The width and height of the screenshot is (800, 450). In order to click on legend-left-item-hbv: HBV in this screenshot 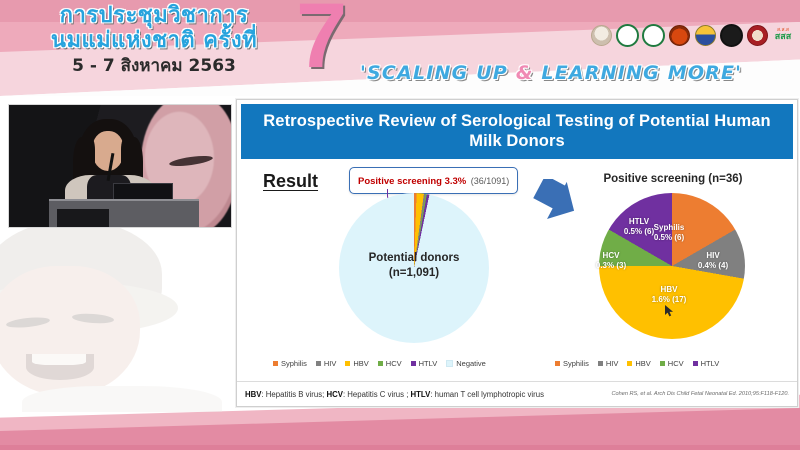, I will do `click(357, 363)`.